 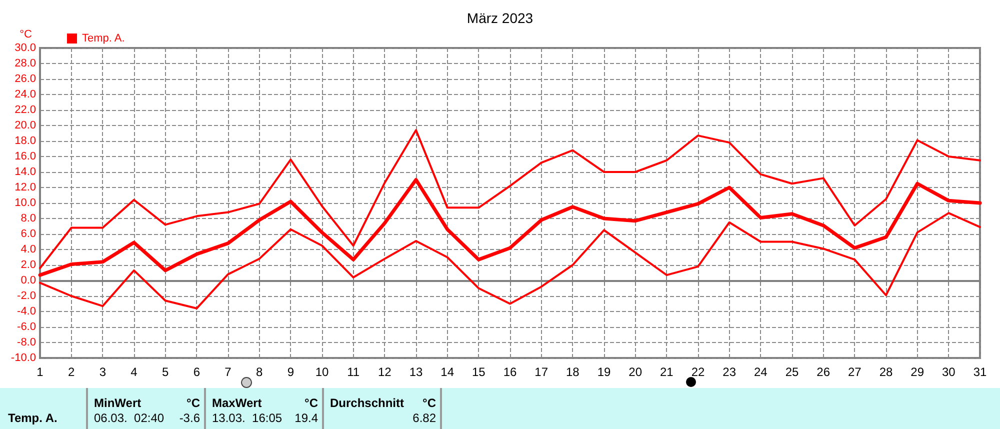 I want to click on chart-title: März 2023, so click(x=500, y=18).